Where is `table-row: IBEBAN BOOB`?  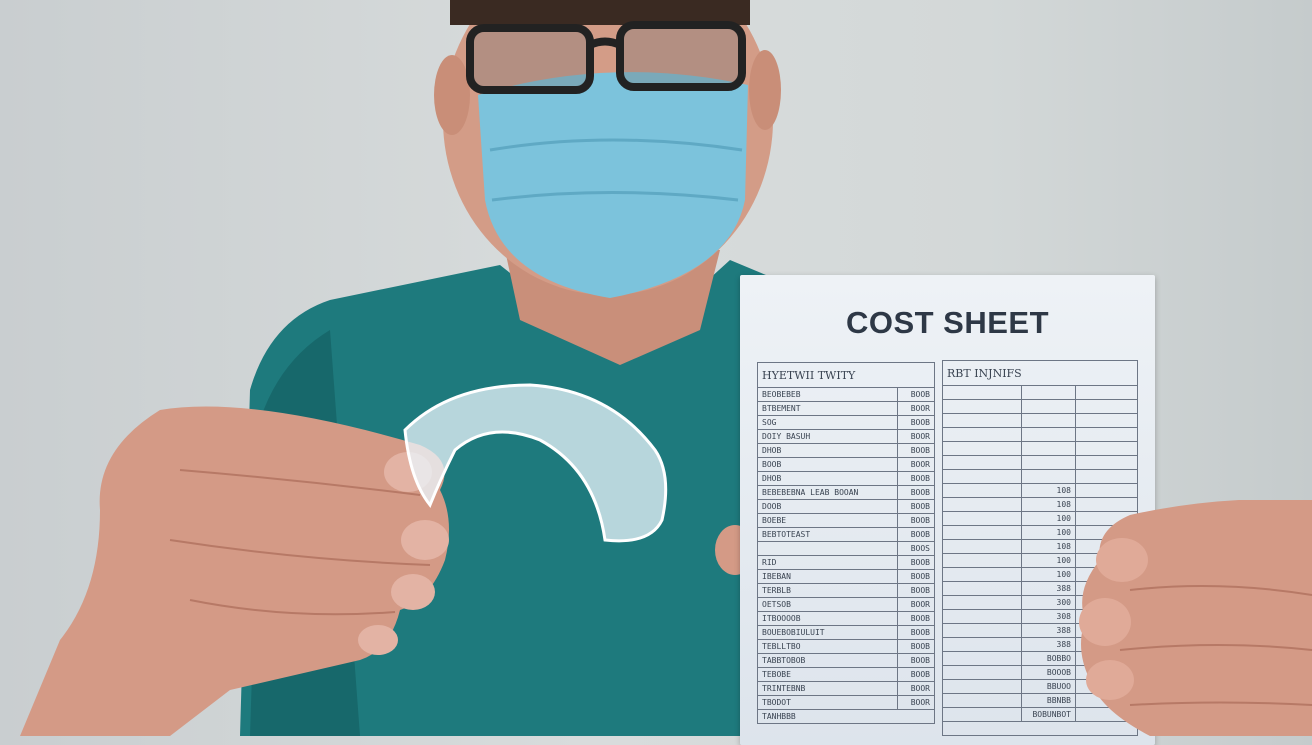
table-row: IBEBAN BOOB is located at coordinates (846, 576).